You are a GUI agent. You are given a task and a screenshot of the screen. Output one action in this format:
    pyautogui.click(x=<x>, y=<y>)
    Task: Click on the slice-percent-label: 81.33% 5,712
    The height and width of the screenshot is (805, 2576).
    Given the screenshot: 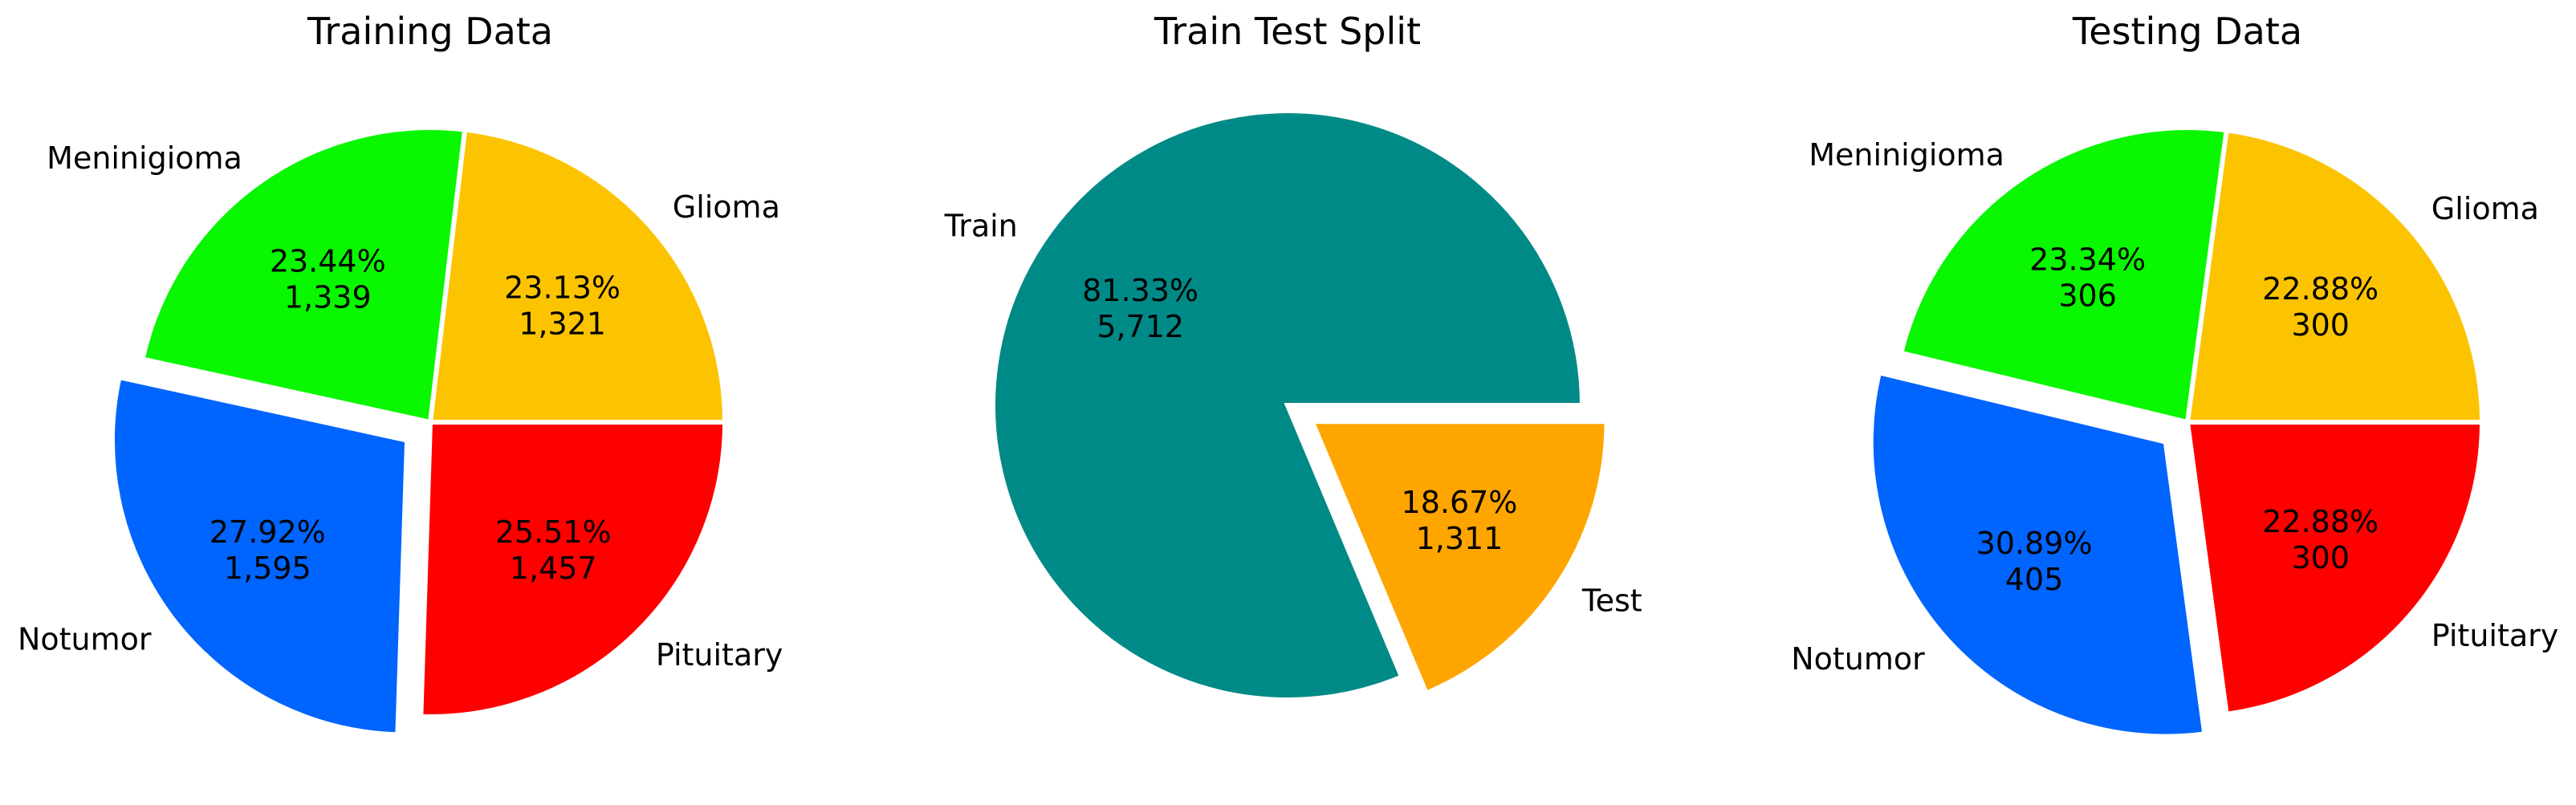 What is the action you would take?
    pyautogui.click(x=1140, y=308)
    